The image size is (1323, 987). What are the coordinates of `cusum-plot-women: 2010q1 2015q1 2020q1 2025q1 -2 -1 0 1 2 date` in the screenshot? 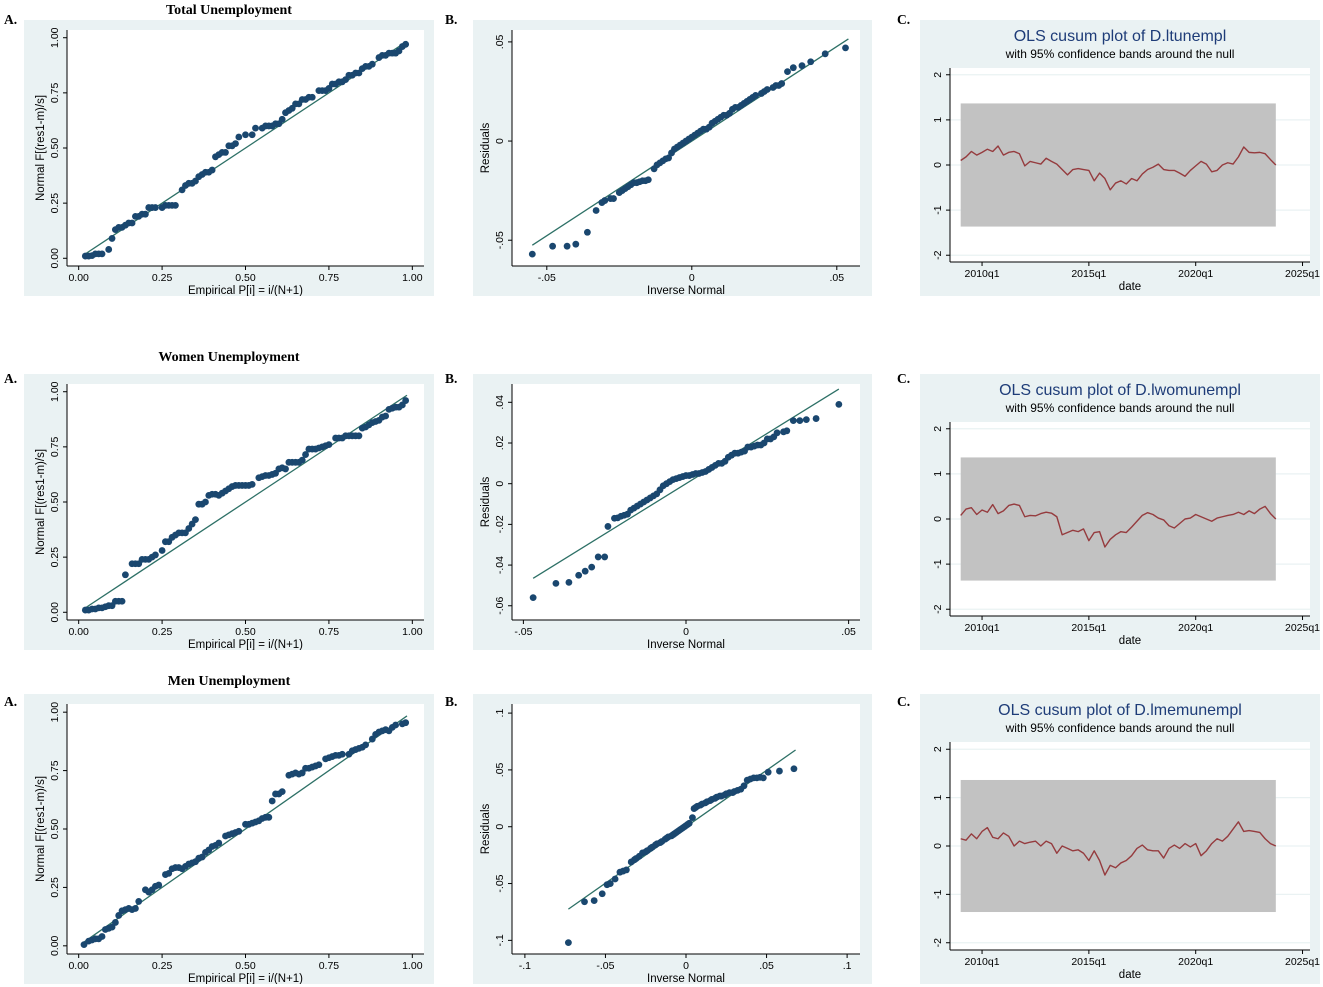 It's located at (1126, 534).